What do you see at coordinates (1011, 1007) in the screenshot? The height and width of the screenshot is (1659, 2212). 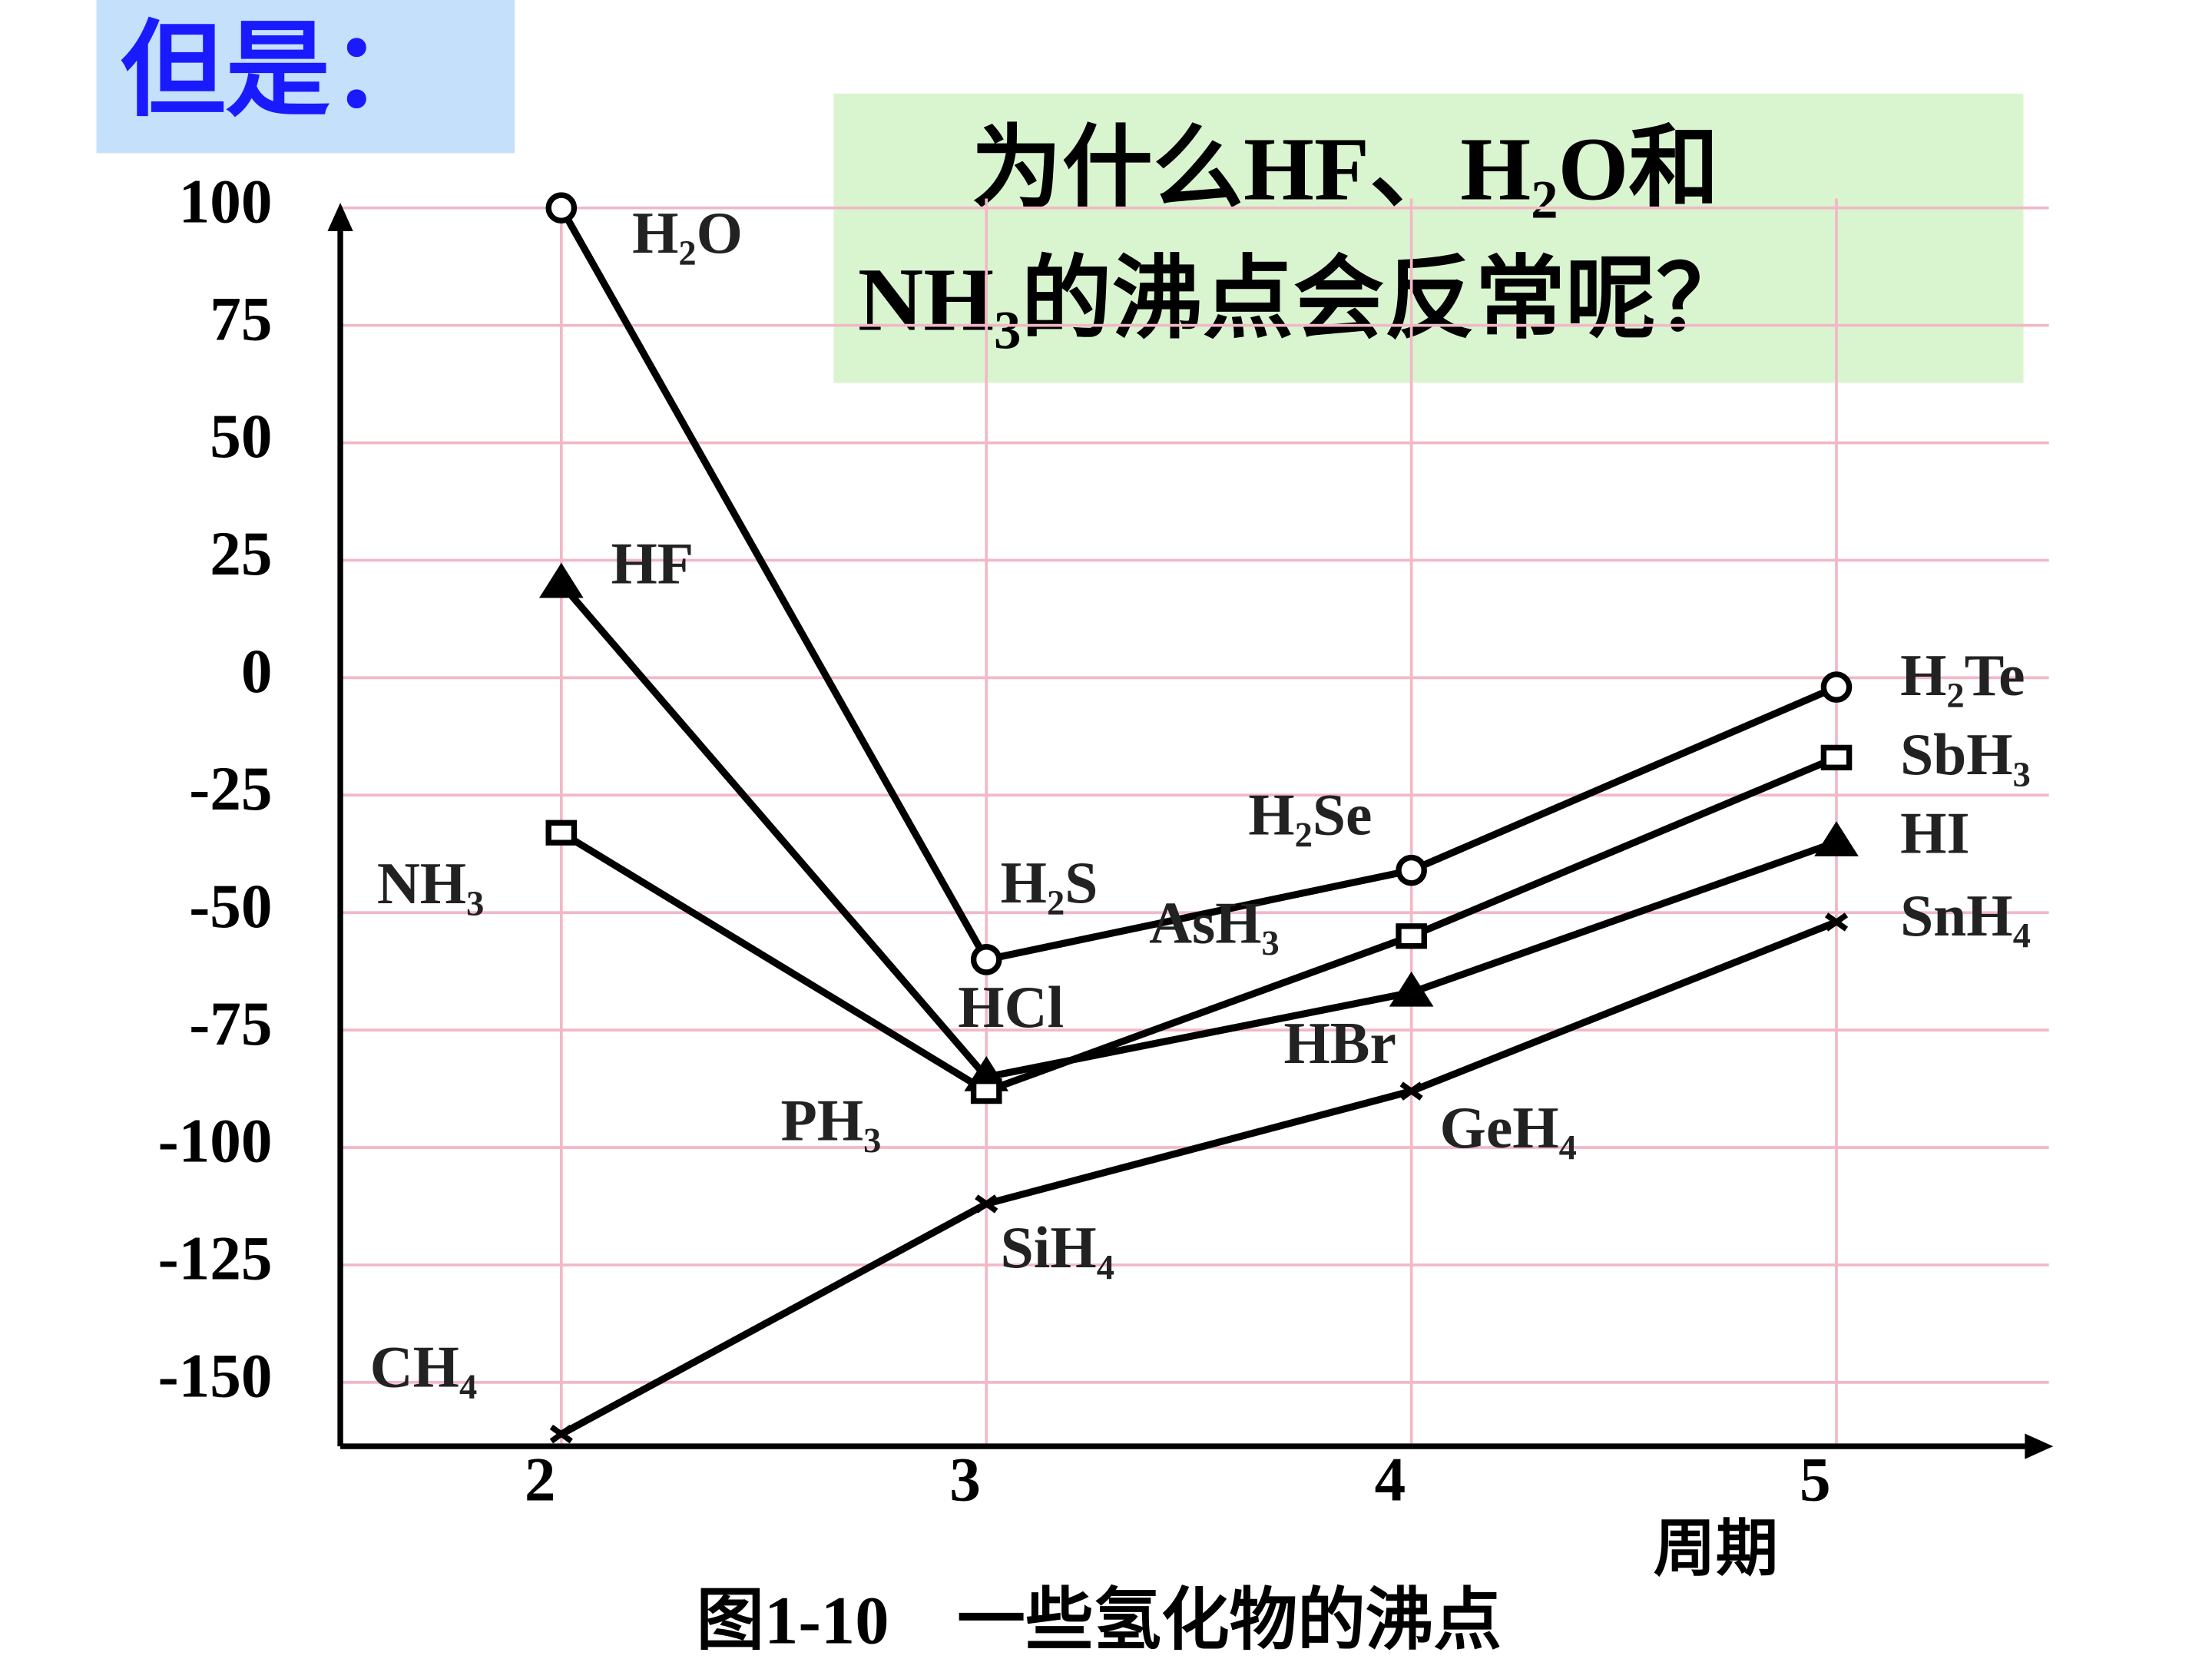 I see `point-label: HCl` at bounding box center [1011, 1007].